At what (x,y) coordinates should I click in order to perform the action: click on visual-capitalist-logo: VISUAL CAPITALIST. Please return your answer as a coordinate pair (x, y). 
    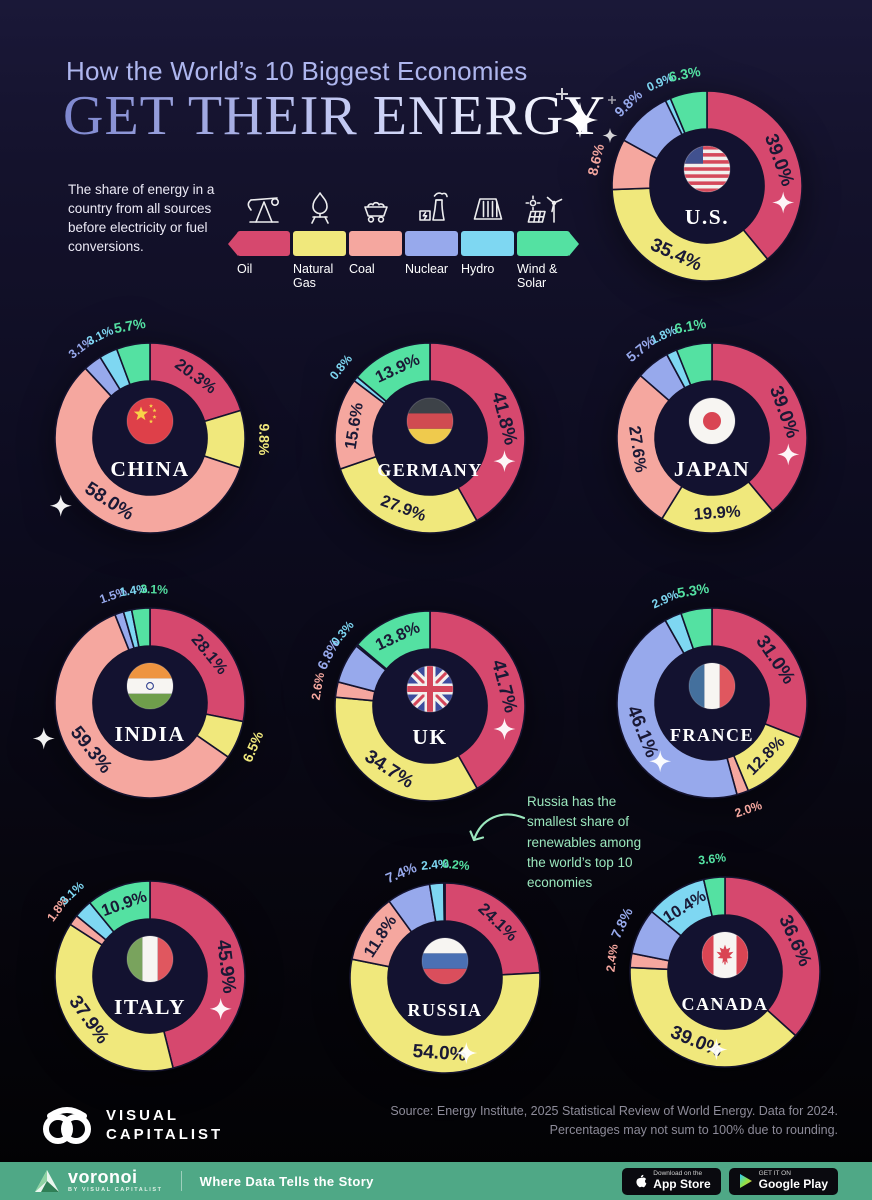
    Looking at the image, I should click on (130, 1125).